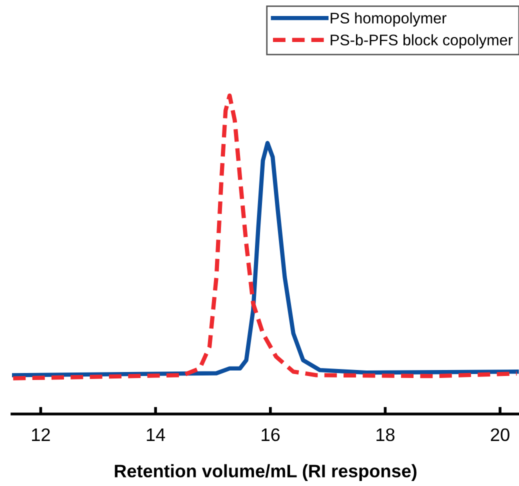  What do you see at coordinates (500, 435) in the screenshot?
I see `x-tick-label: 20` at bounding box center [500, 435].